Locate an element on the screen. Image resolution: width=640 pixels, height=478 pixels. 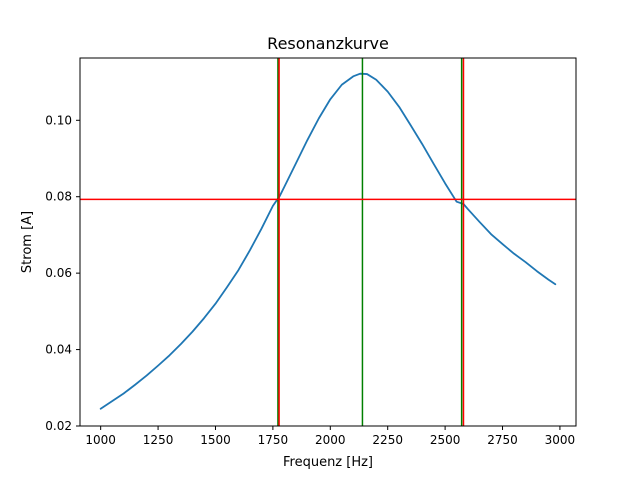
y-tick-label: 0.08 is located at coordinates (58, 197).